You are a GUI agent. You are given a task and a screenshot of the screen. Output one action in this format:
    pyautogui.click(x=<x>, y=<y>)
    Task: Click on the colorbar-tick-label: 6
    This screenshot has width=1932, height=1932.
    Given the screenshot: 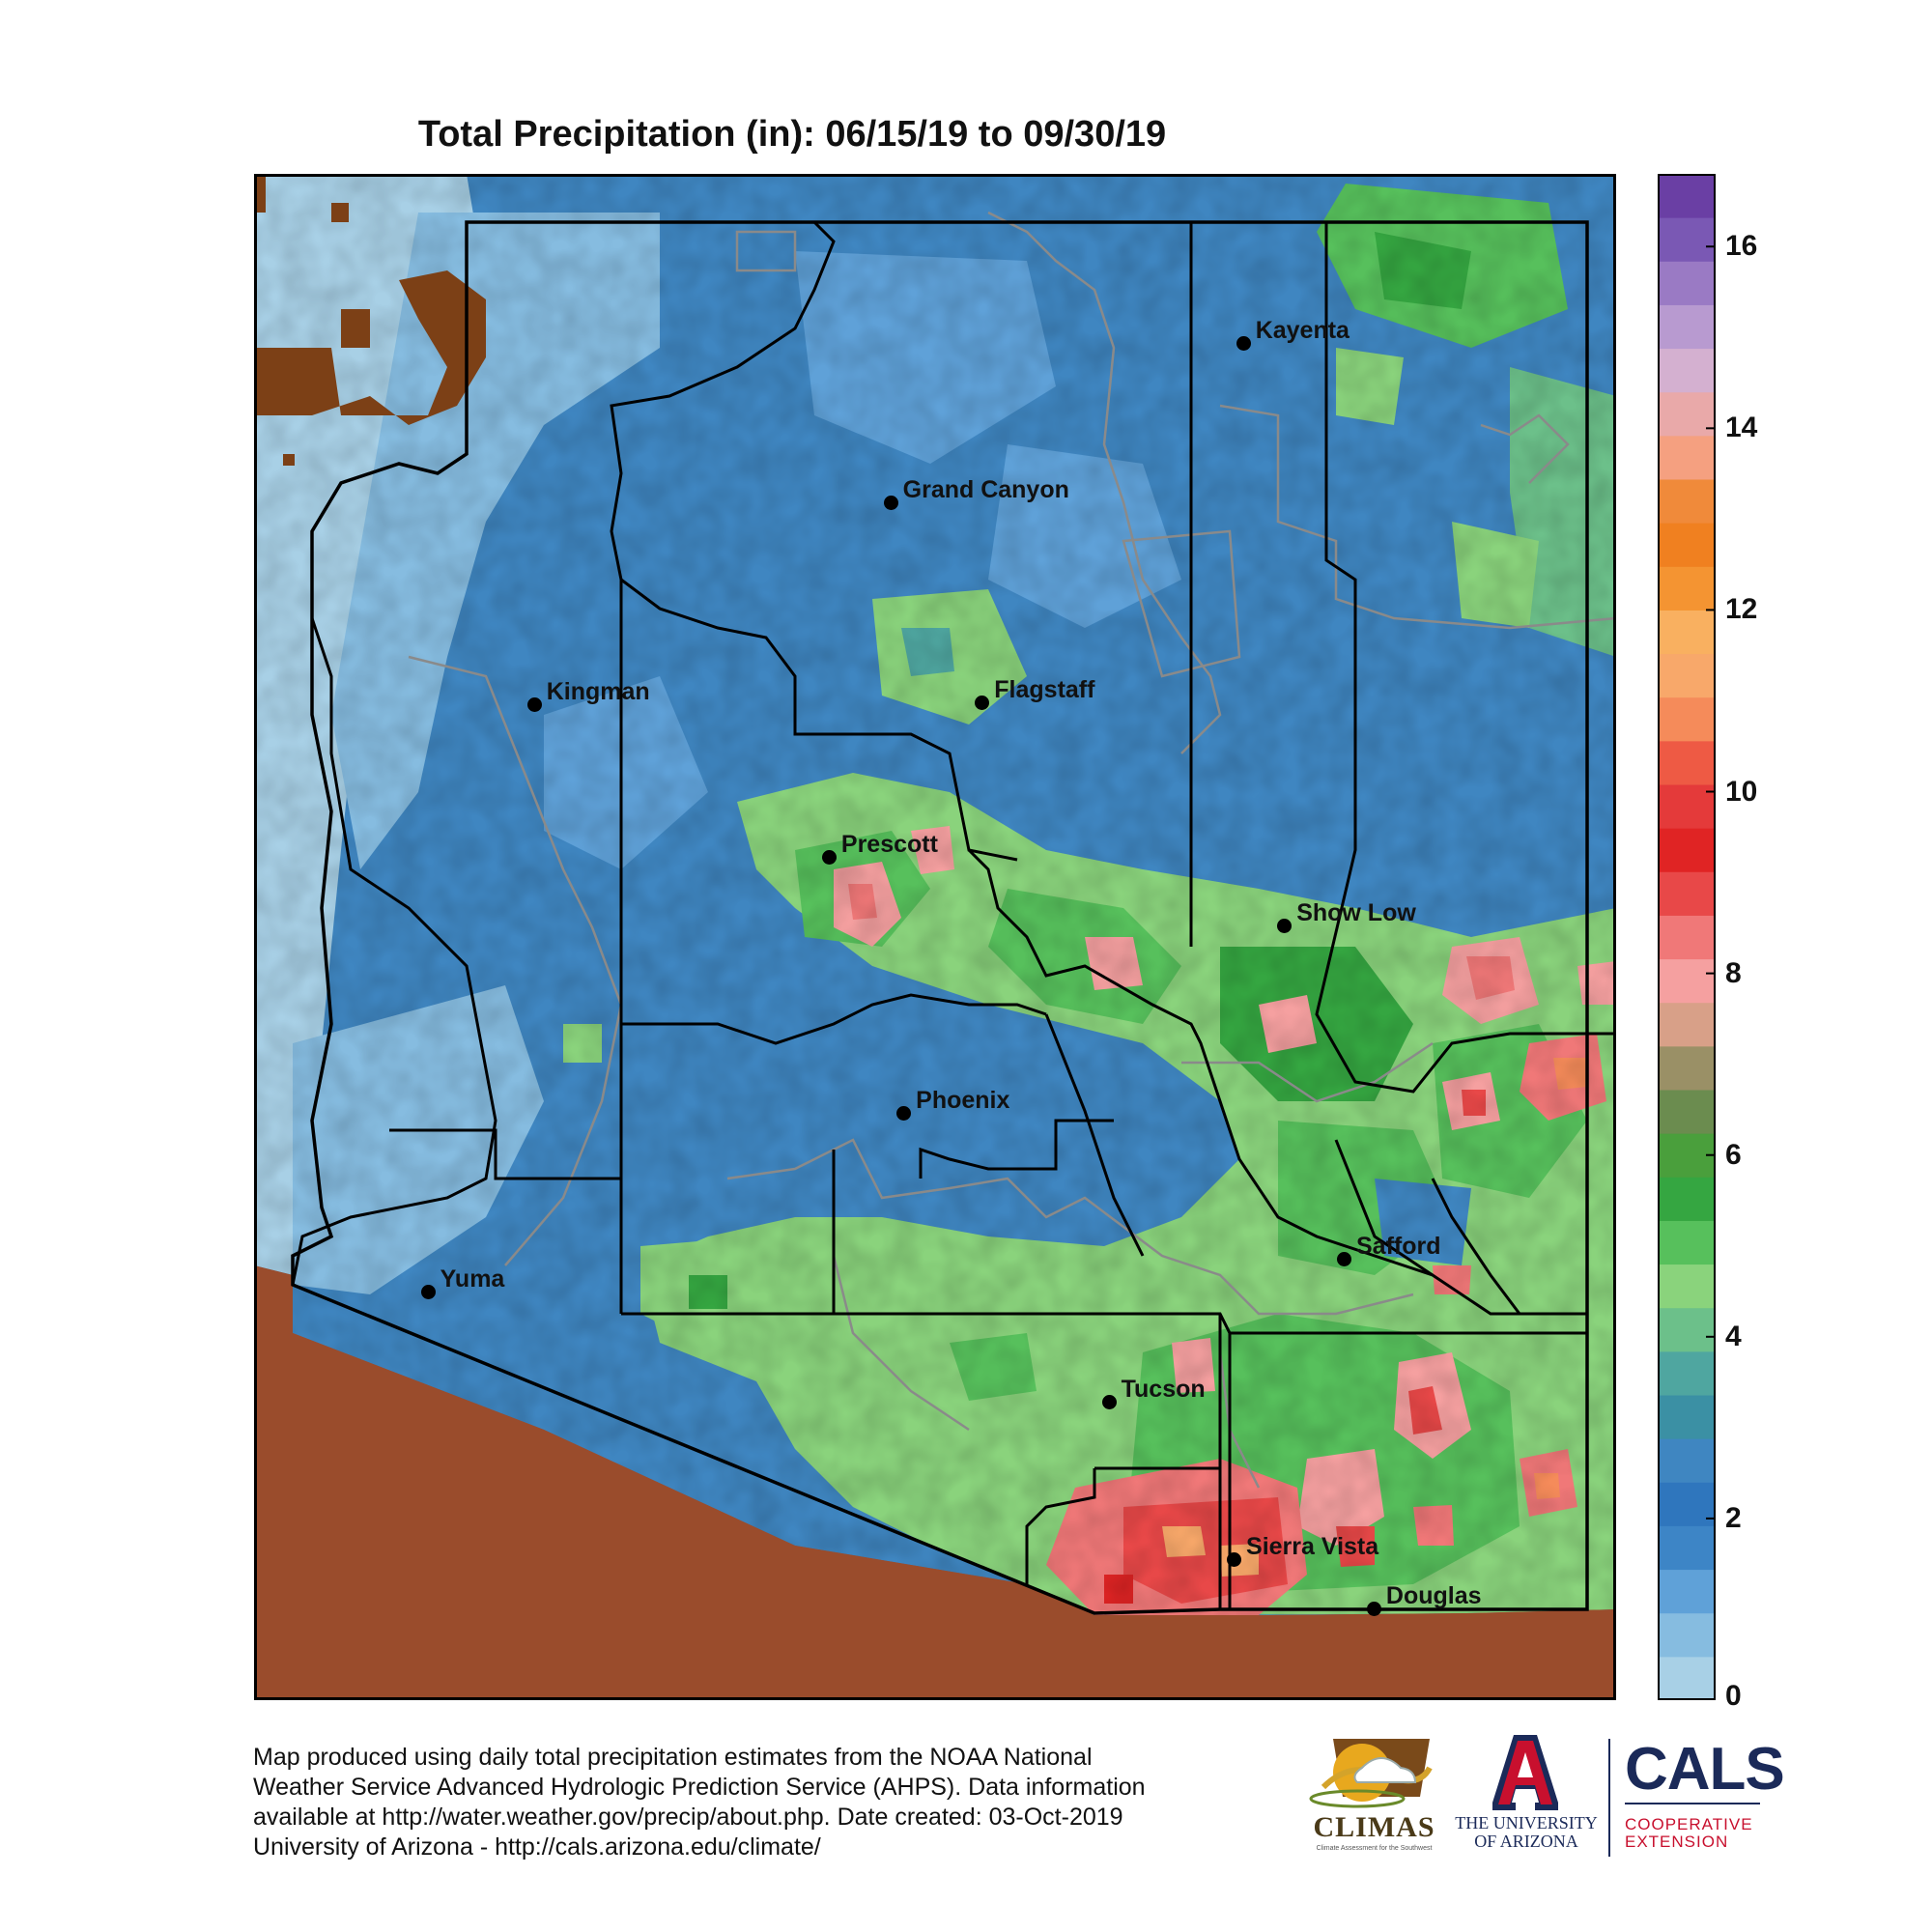 What is the action you would take?
    pyautogui.click(x=1733, y=1154)
    